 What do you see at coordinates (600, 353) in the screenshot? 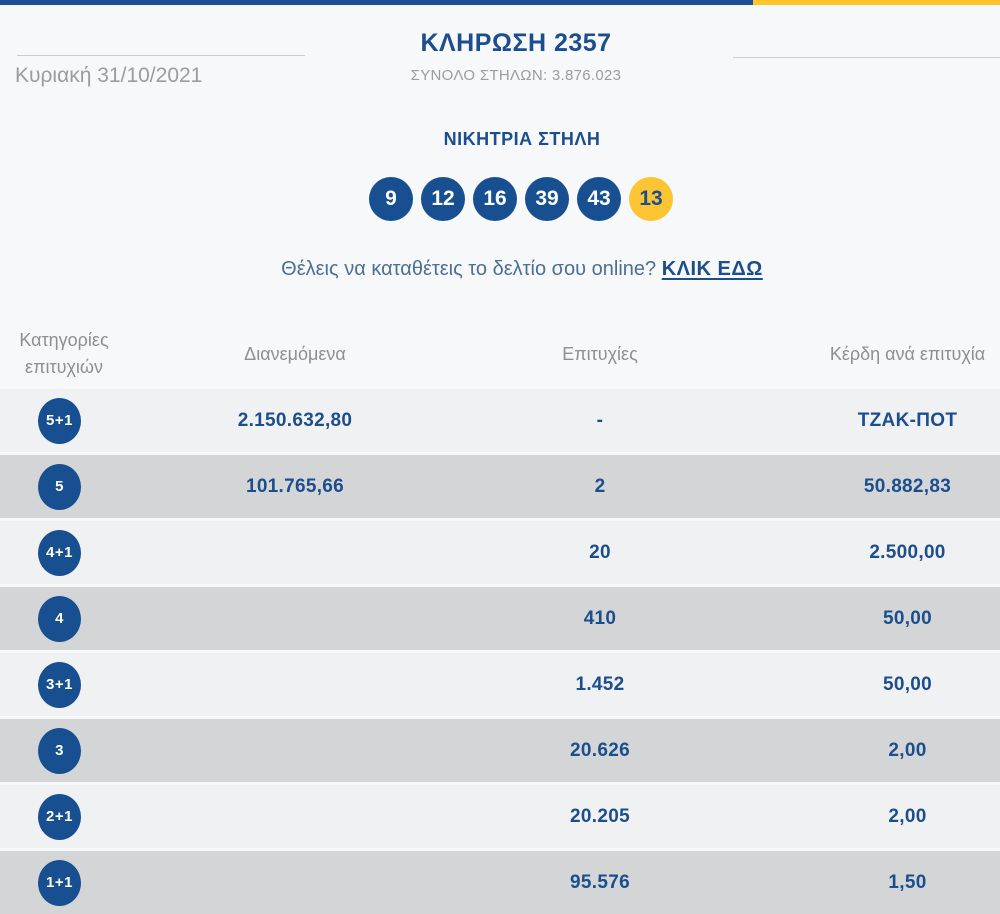
I see `column-header-winners: Επιτυχίες` at bounding box center [600, 353].